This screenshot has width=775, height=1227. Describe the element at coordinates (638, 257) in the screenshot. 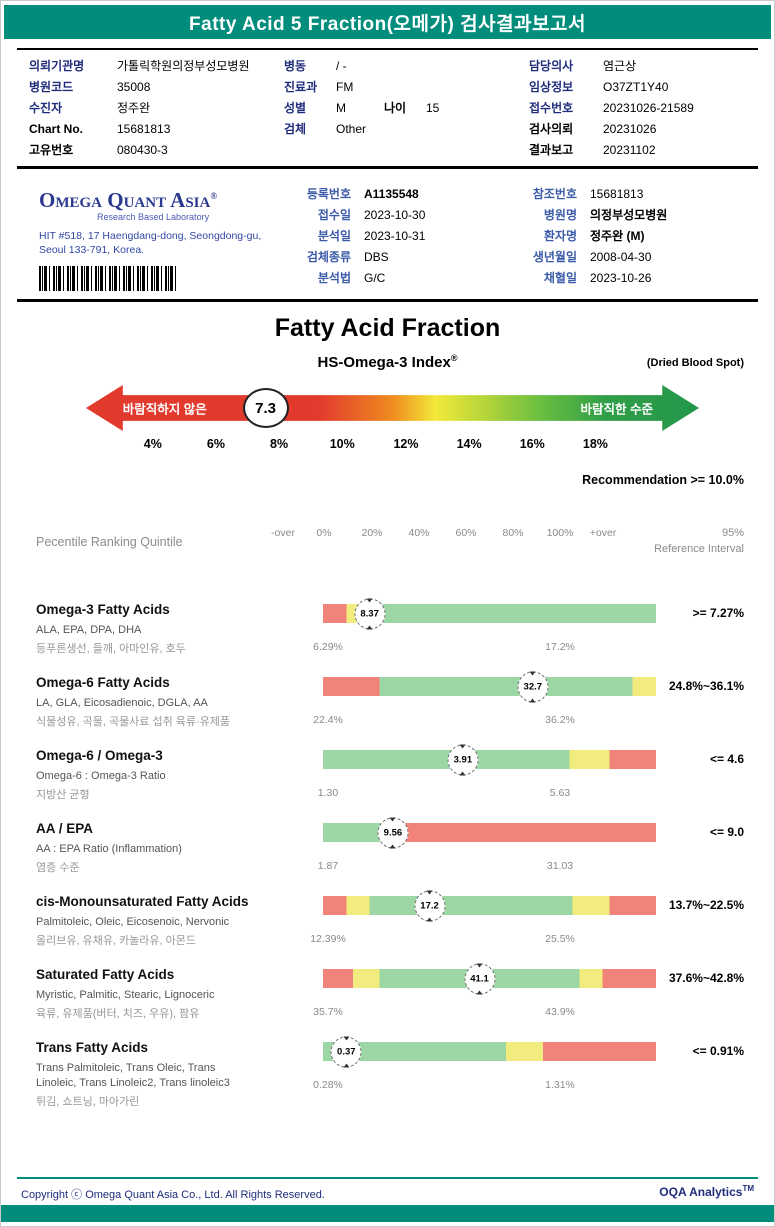

I see `info-line: 생년월일 2008-04-30` at that location.